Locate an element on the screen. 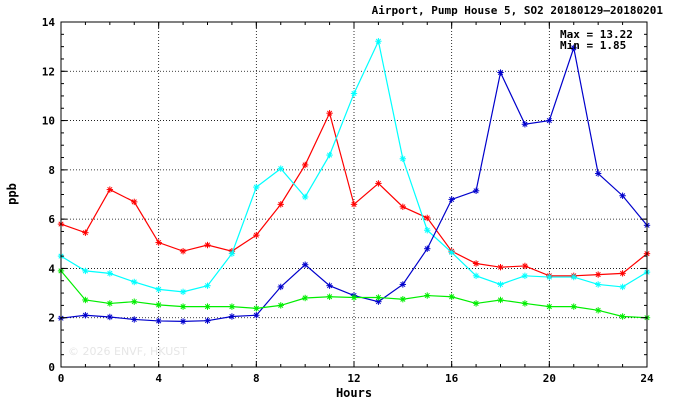 The height and width of the screenshot is (409, 674). y-tick-label: 10 is located at coordinates (48, 121).